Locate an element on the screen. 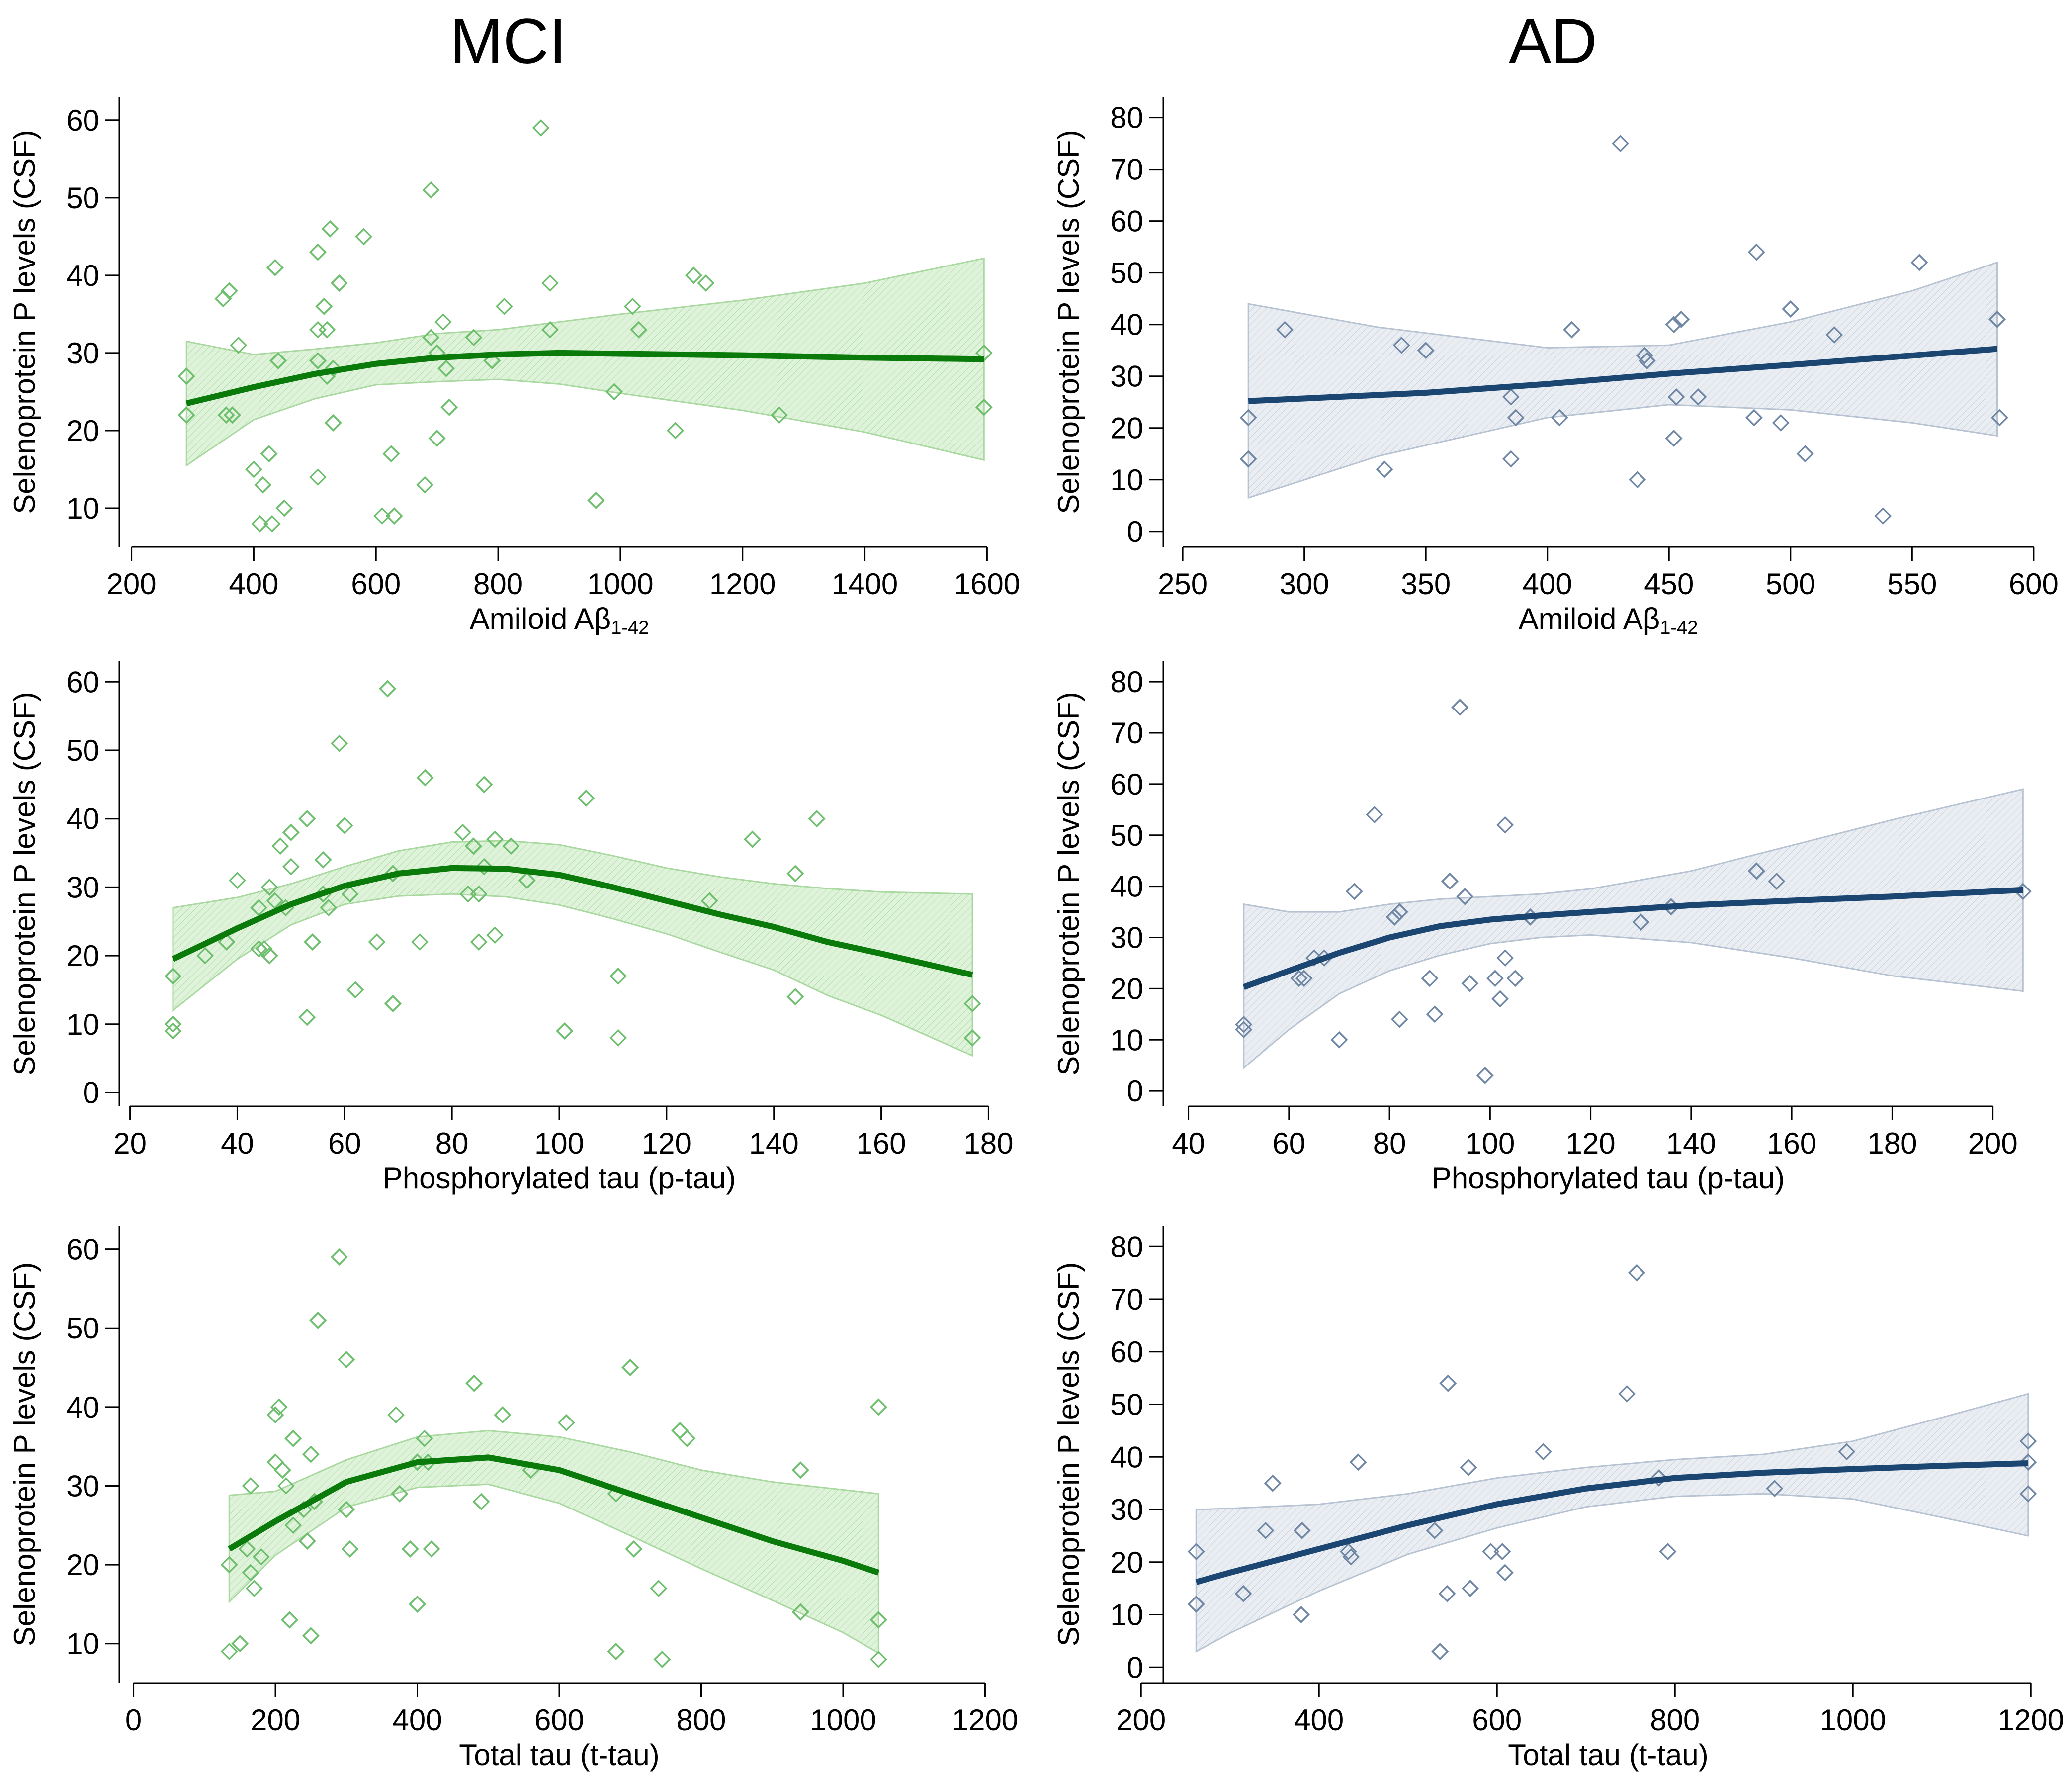 The image size is (2072, 1775). x-tick-label: 450 is located at coordinates (1669, 584).